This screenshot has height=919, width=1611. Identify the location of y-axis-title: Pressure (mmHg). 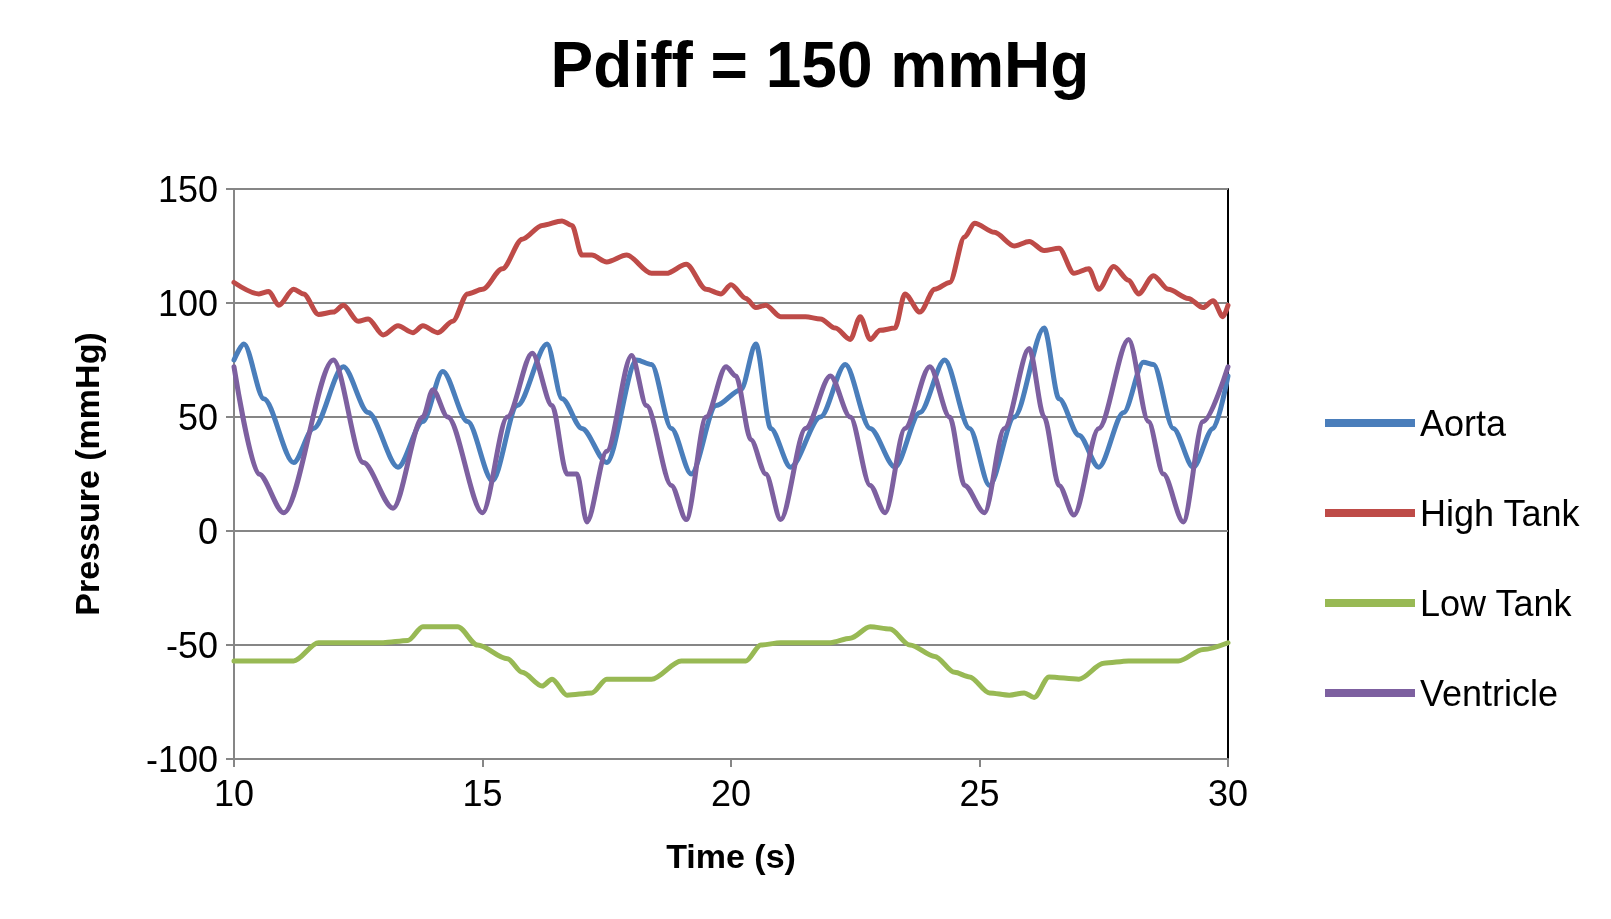
(87, 474).